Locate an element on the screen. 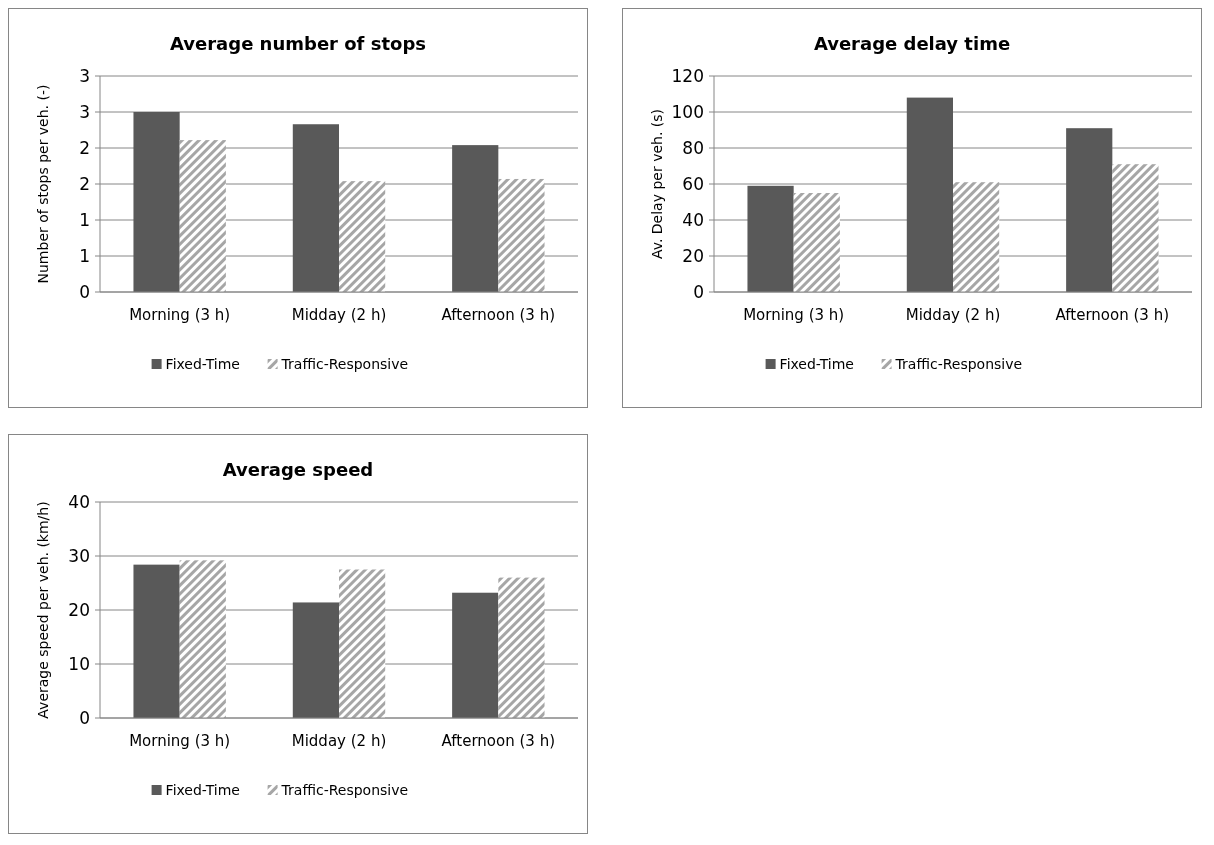 This screenshot has width=1214, height=845. chart-title: Average speed is located at coordinates (298, 469).